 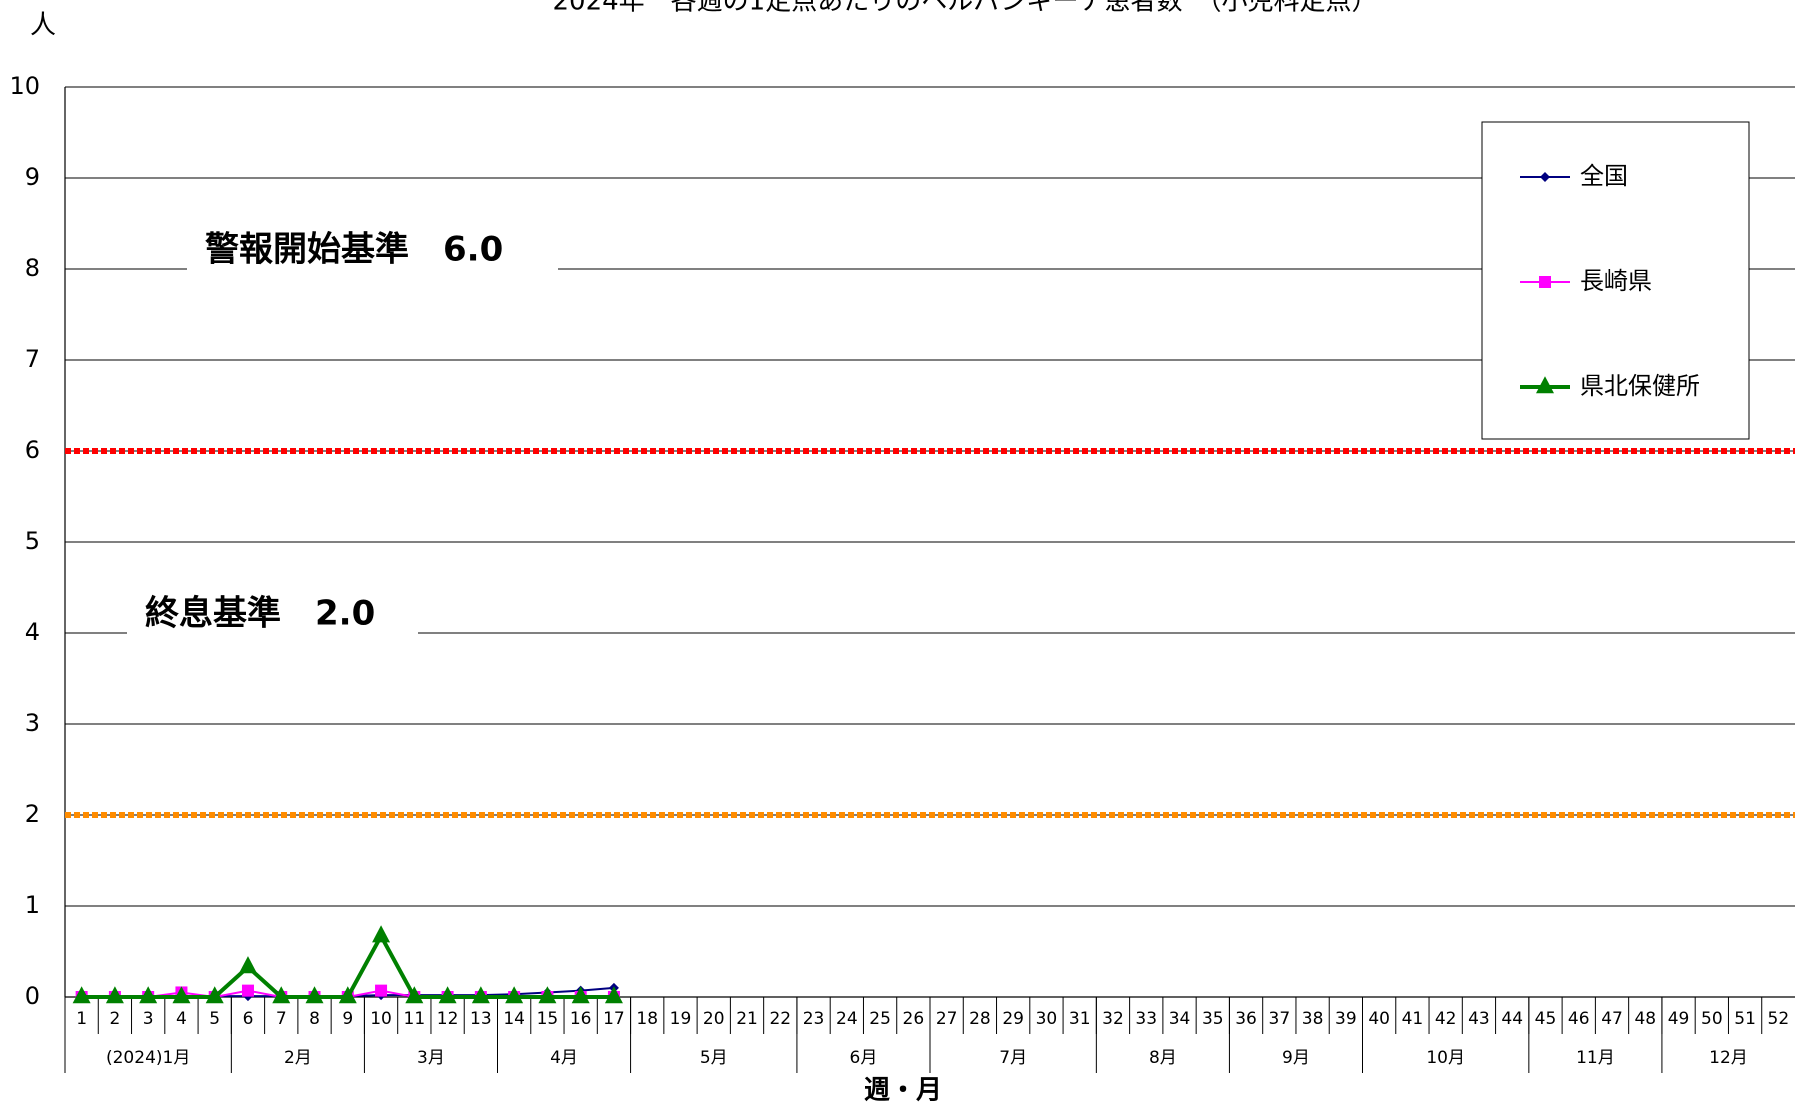 What do you see at coordinates (747, 1019) in the screenshot?
I see `x-tick-label: 21` at bounding box center [747, 1019].